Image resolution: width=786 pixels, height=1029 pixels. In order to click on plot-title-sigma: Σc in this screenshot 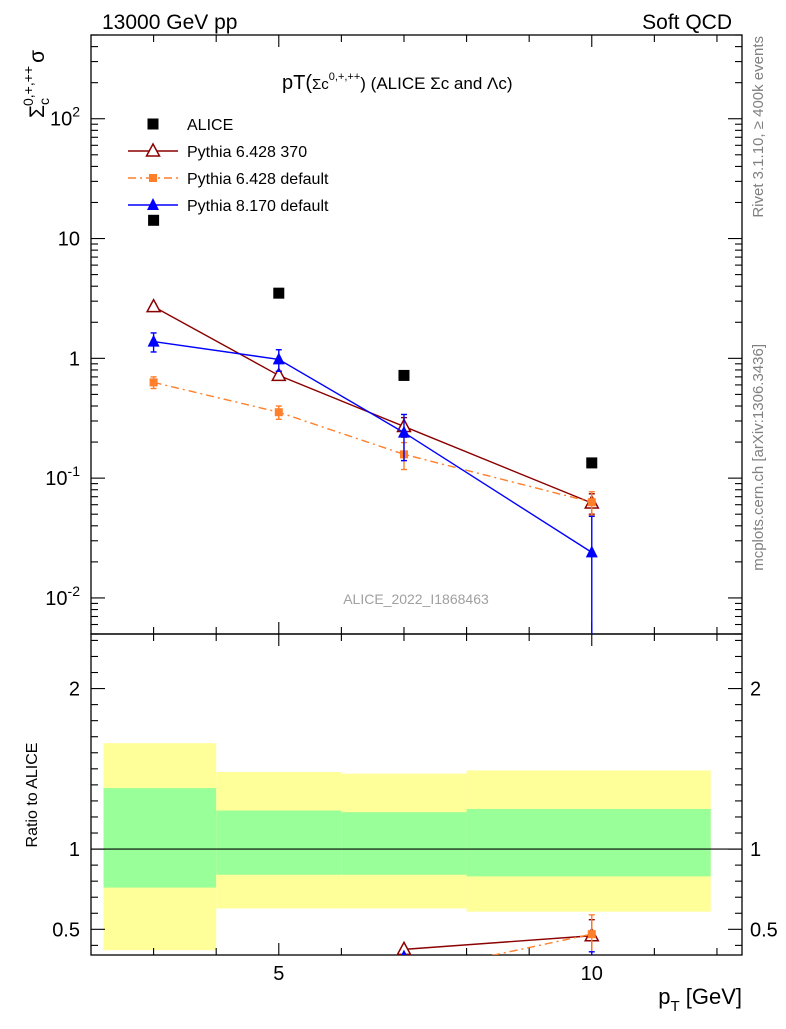, I will do `click(320, 84)`.